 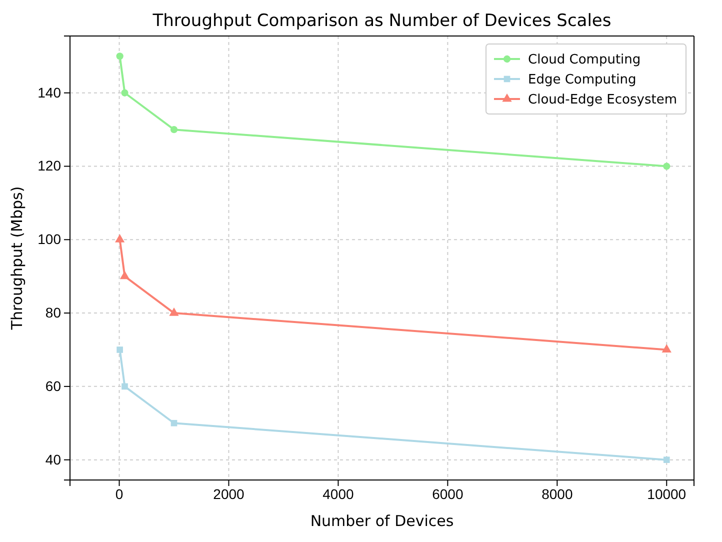 I want to click on x-tick-label: 0, so click(x=119, y=494).